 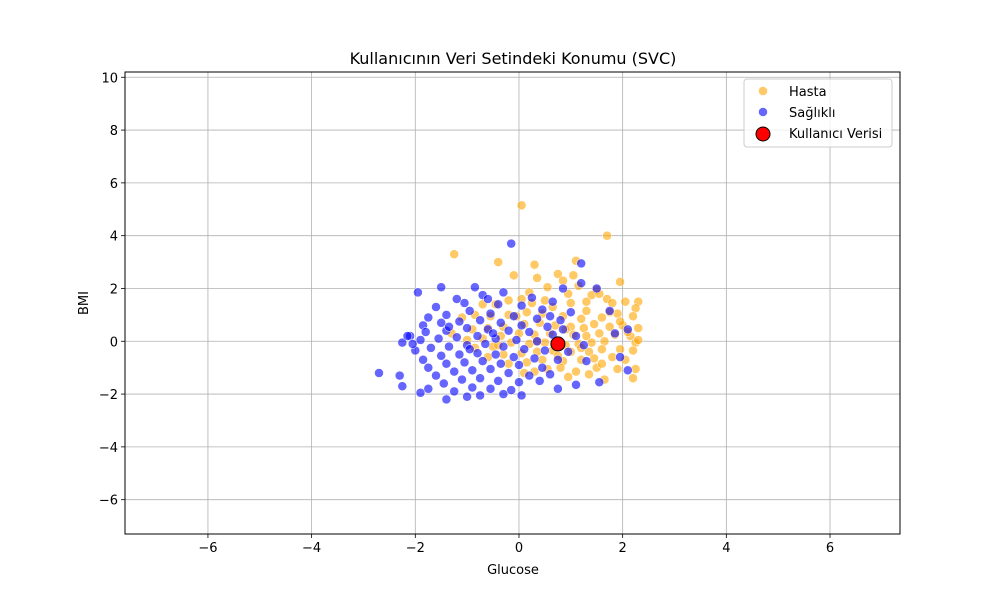 What do you see at coordinates (108, 501) in the screenshot?
I see `y-tick-label: −6` at bounding box center [108, 501].